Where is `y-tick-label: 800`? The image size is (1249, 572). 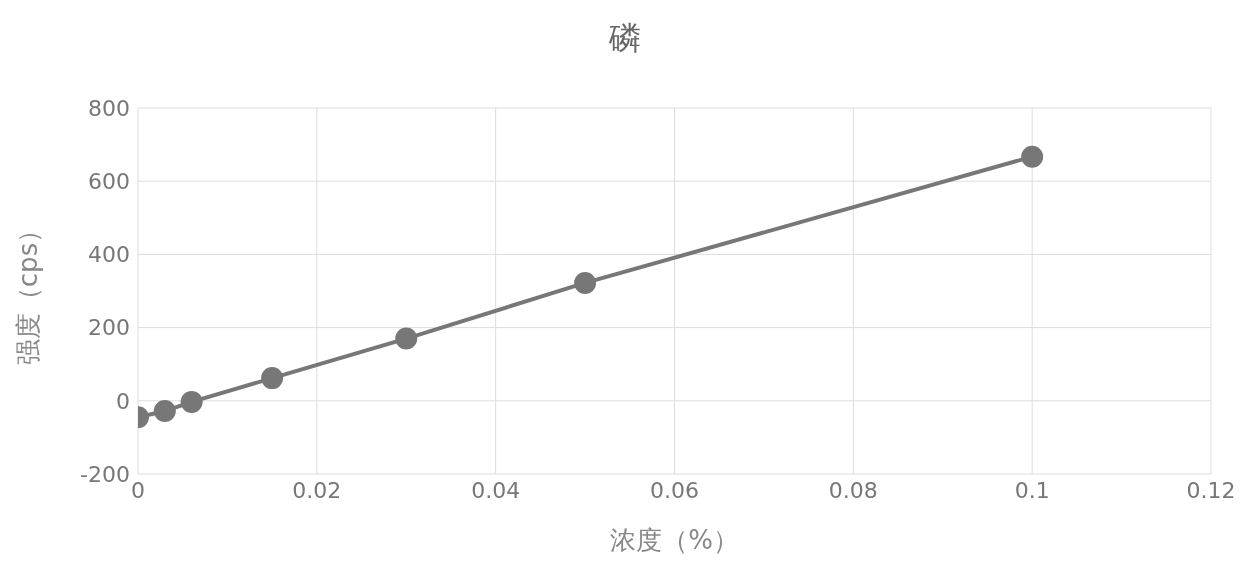 y-tick-label: 800 is located at coordinates (109, 108).